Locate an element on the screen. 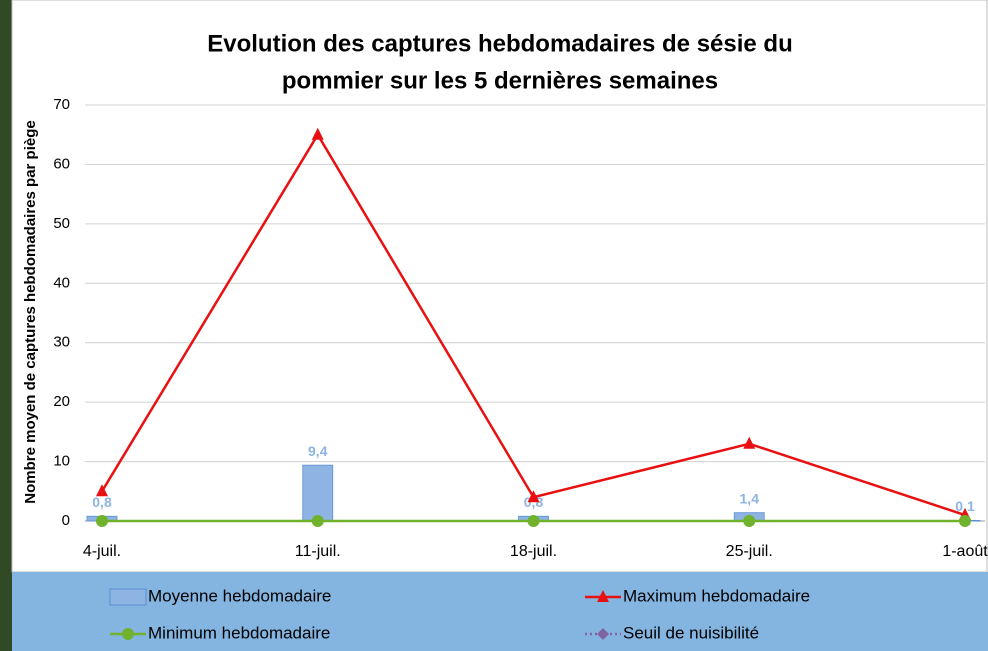  legend-label: Minimum hebdomadaire is located at coordinates (239, 632).